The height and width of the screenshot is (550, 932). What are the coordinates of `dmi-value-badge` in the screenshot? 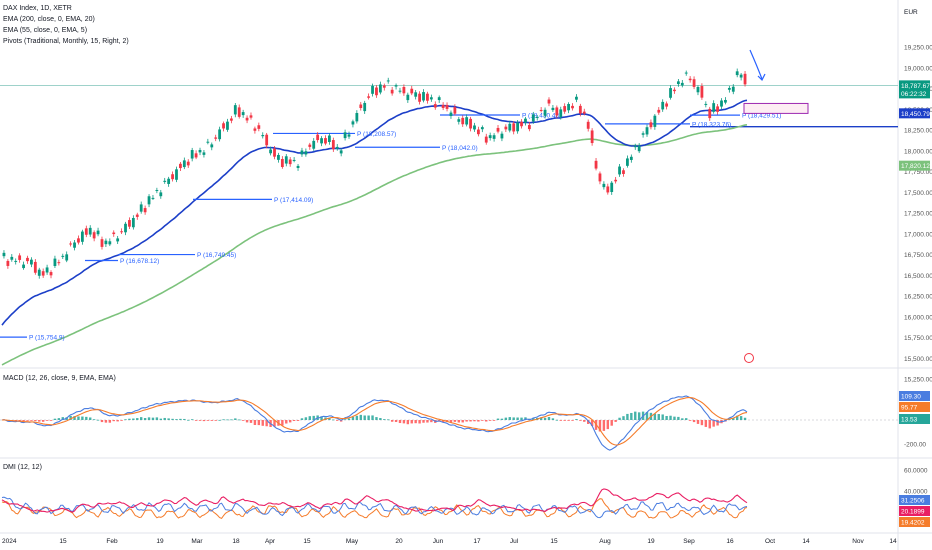 It's located at (914, 500).